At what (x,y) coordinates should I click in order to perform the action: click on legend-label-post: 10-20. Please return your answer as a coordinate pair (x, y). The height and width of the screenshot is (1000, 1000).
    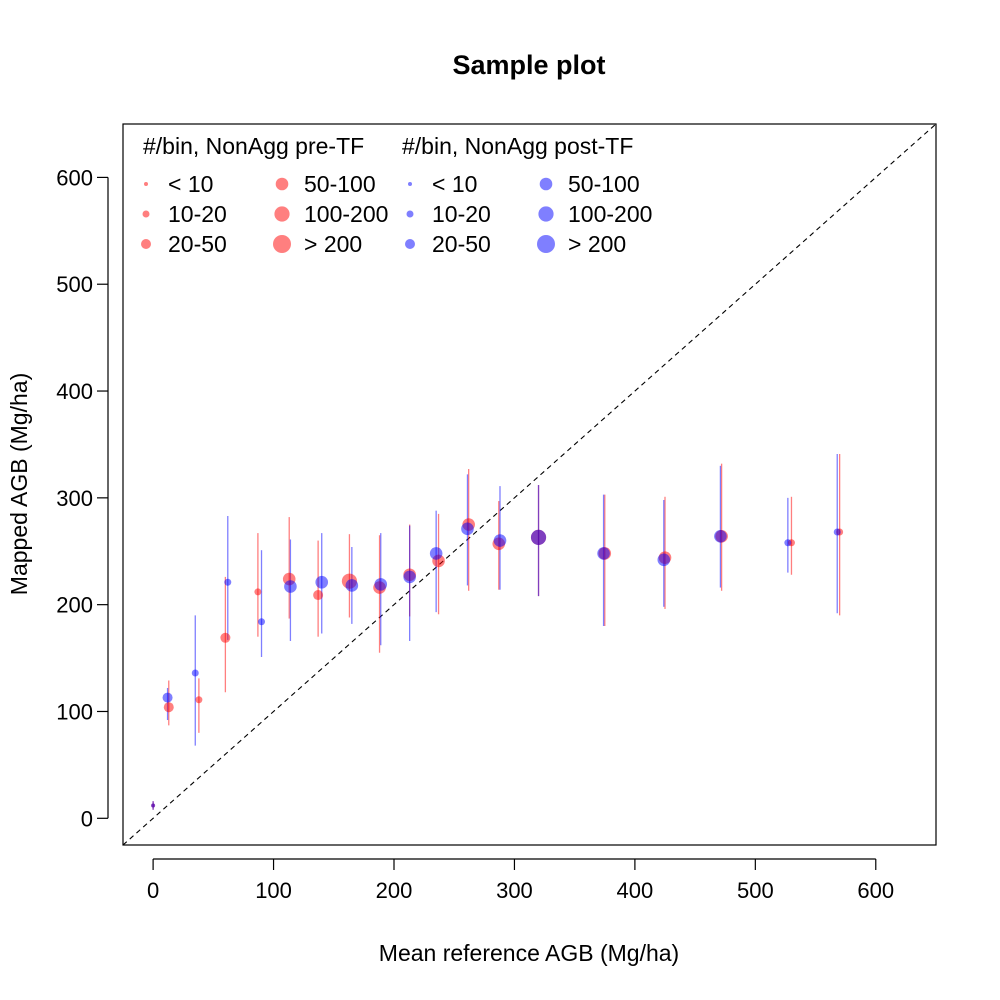
    Looking at the image, I should click on (461, 214).